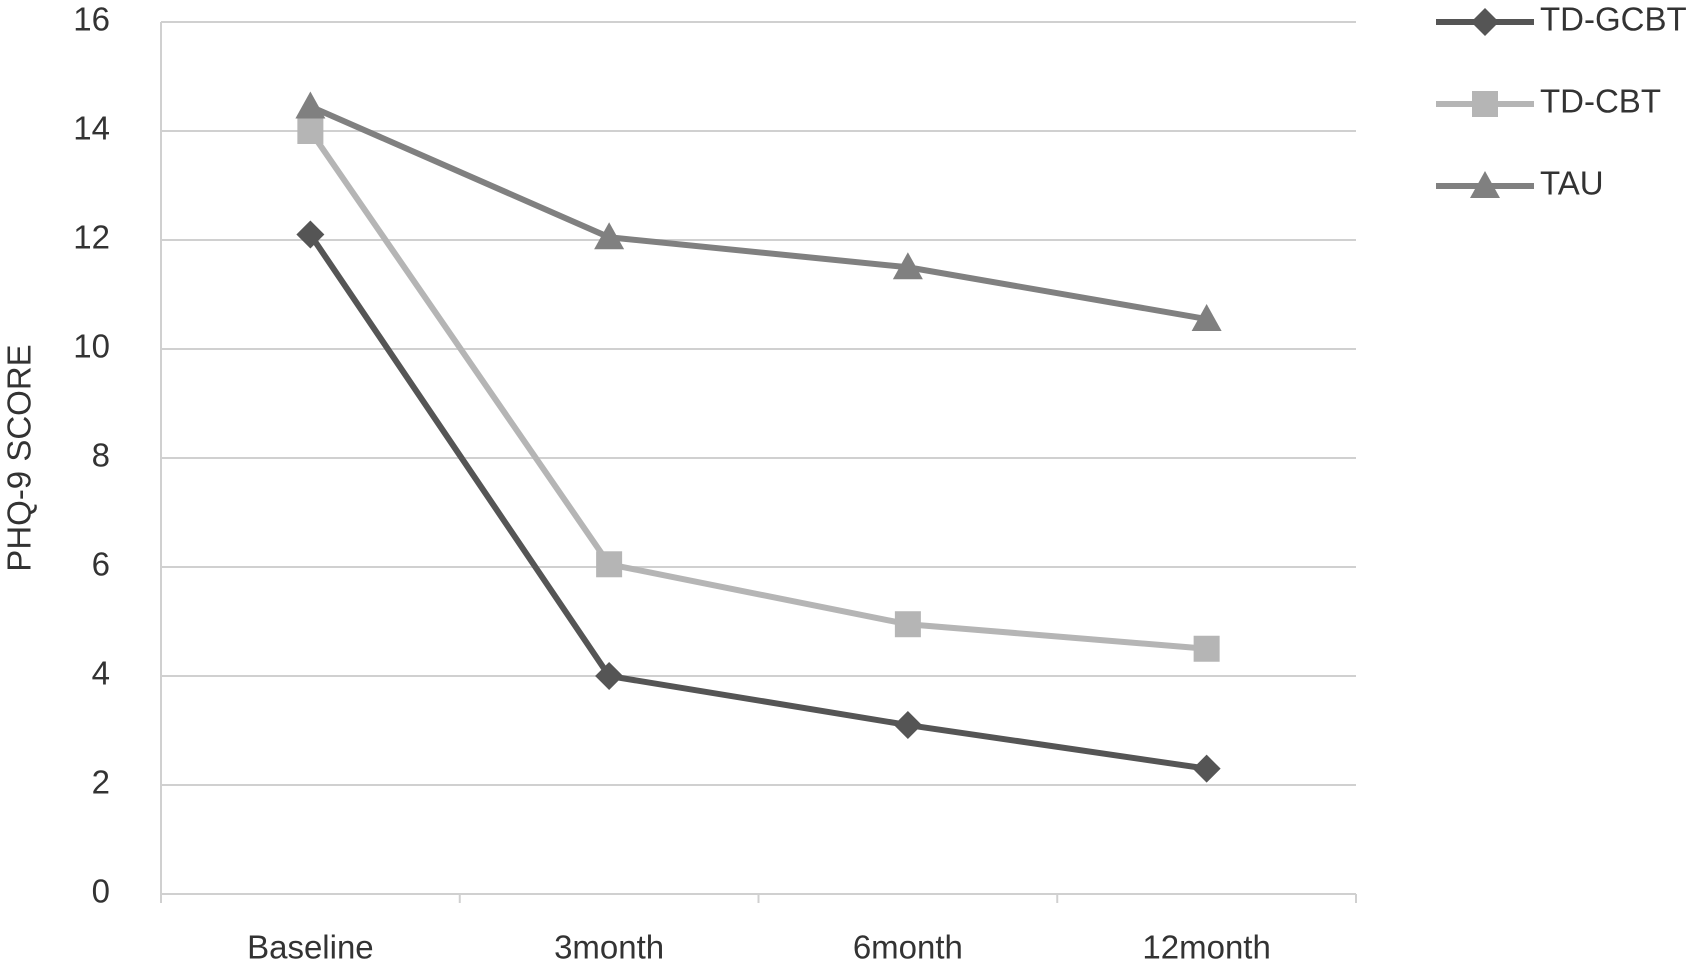 This screenshot has height=969, width=1705. I want to click on x-tick-label: 12month, so click(1206, 947).